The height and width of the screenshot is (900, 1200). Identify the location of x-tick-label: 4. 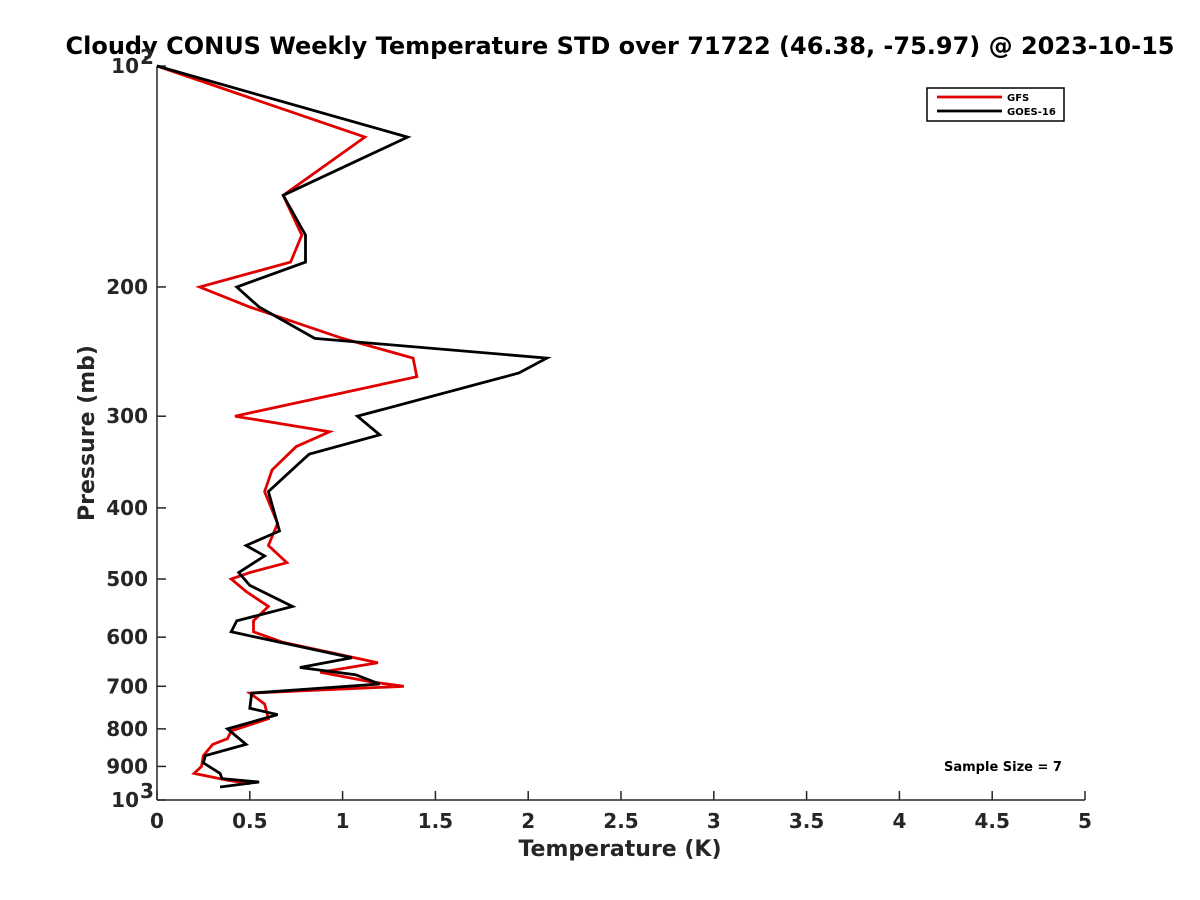
(899, 821).